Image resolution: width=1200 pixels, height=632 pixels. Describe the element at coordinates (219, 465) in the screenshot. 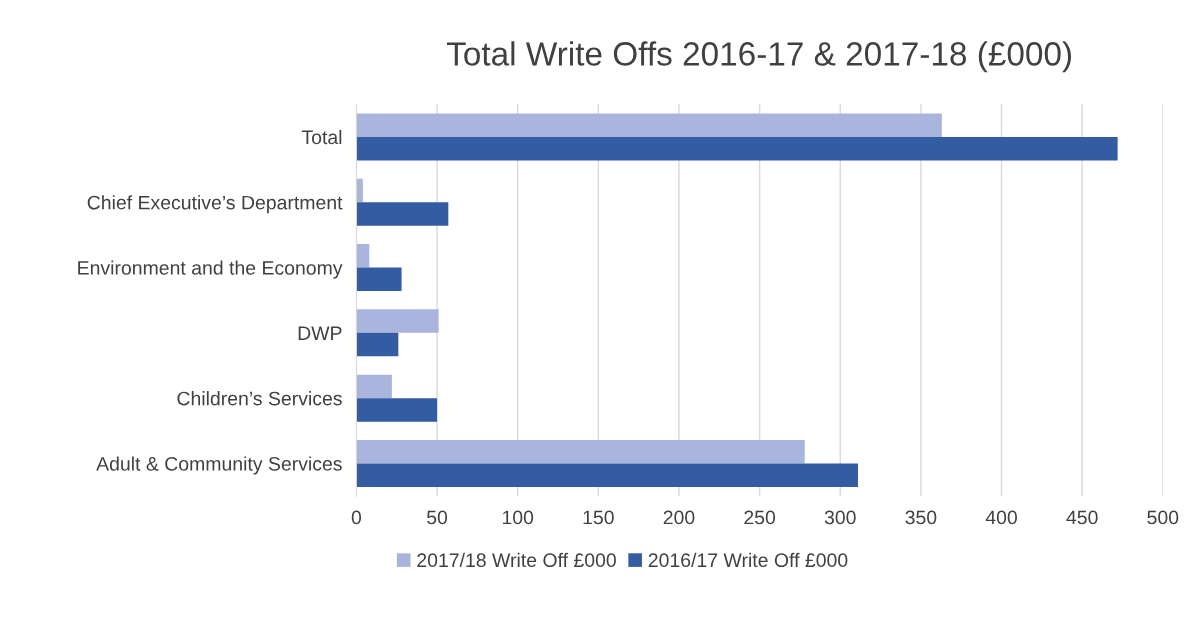

I see `y-tick-label: Adult & Community Services` at that location.